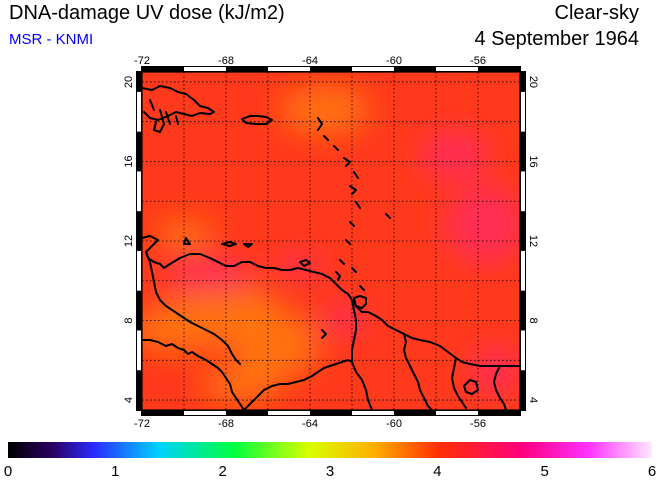 The height and width of the screenshot is (480, 660). I want to click on lat-tick-label-left: 12, so click(129, 241).